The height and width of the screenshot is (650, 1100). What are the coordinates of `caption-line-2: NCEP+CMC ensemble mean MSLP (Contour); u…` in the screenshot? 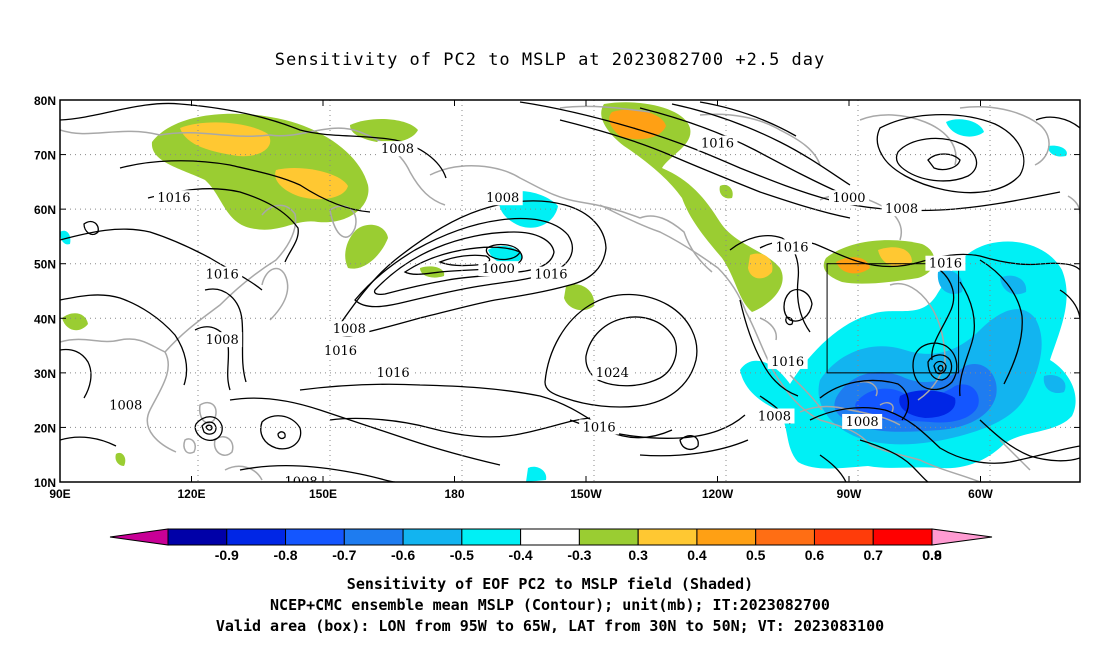 It's located at (550, 605).